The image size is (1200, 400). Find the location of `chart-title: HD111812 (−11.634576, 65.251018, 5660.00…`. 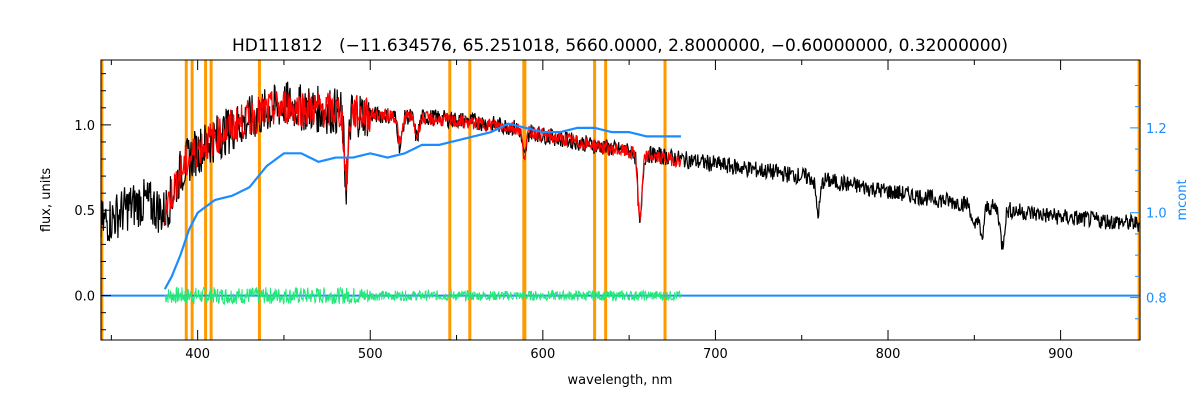

chart-title: HD111812 (−11.634576, 65.251018, 5660.00… is located at coordinates (620, 46).